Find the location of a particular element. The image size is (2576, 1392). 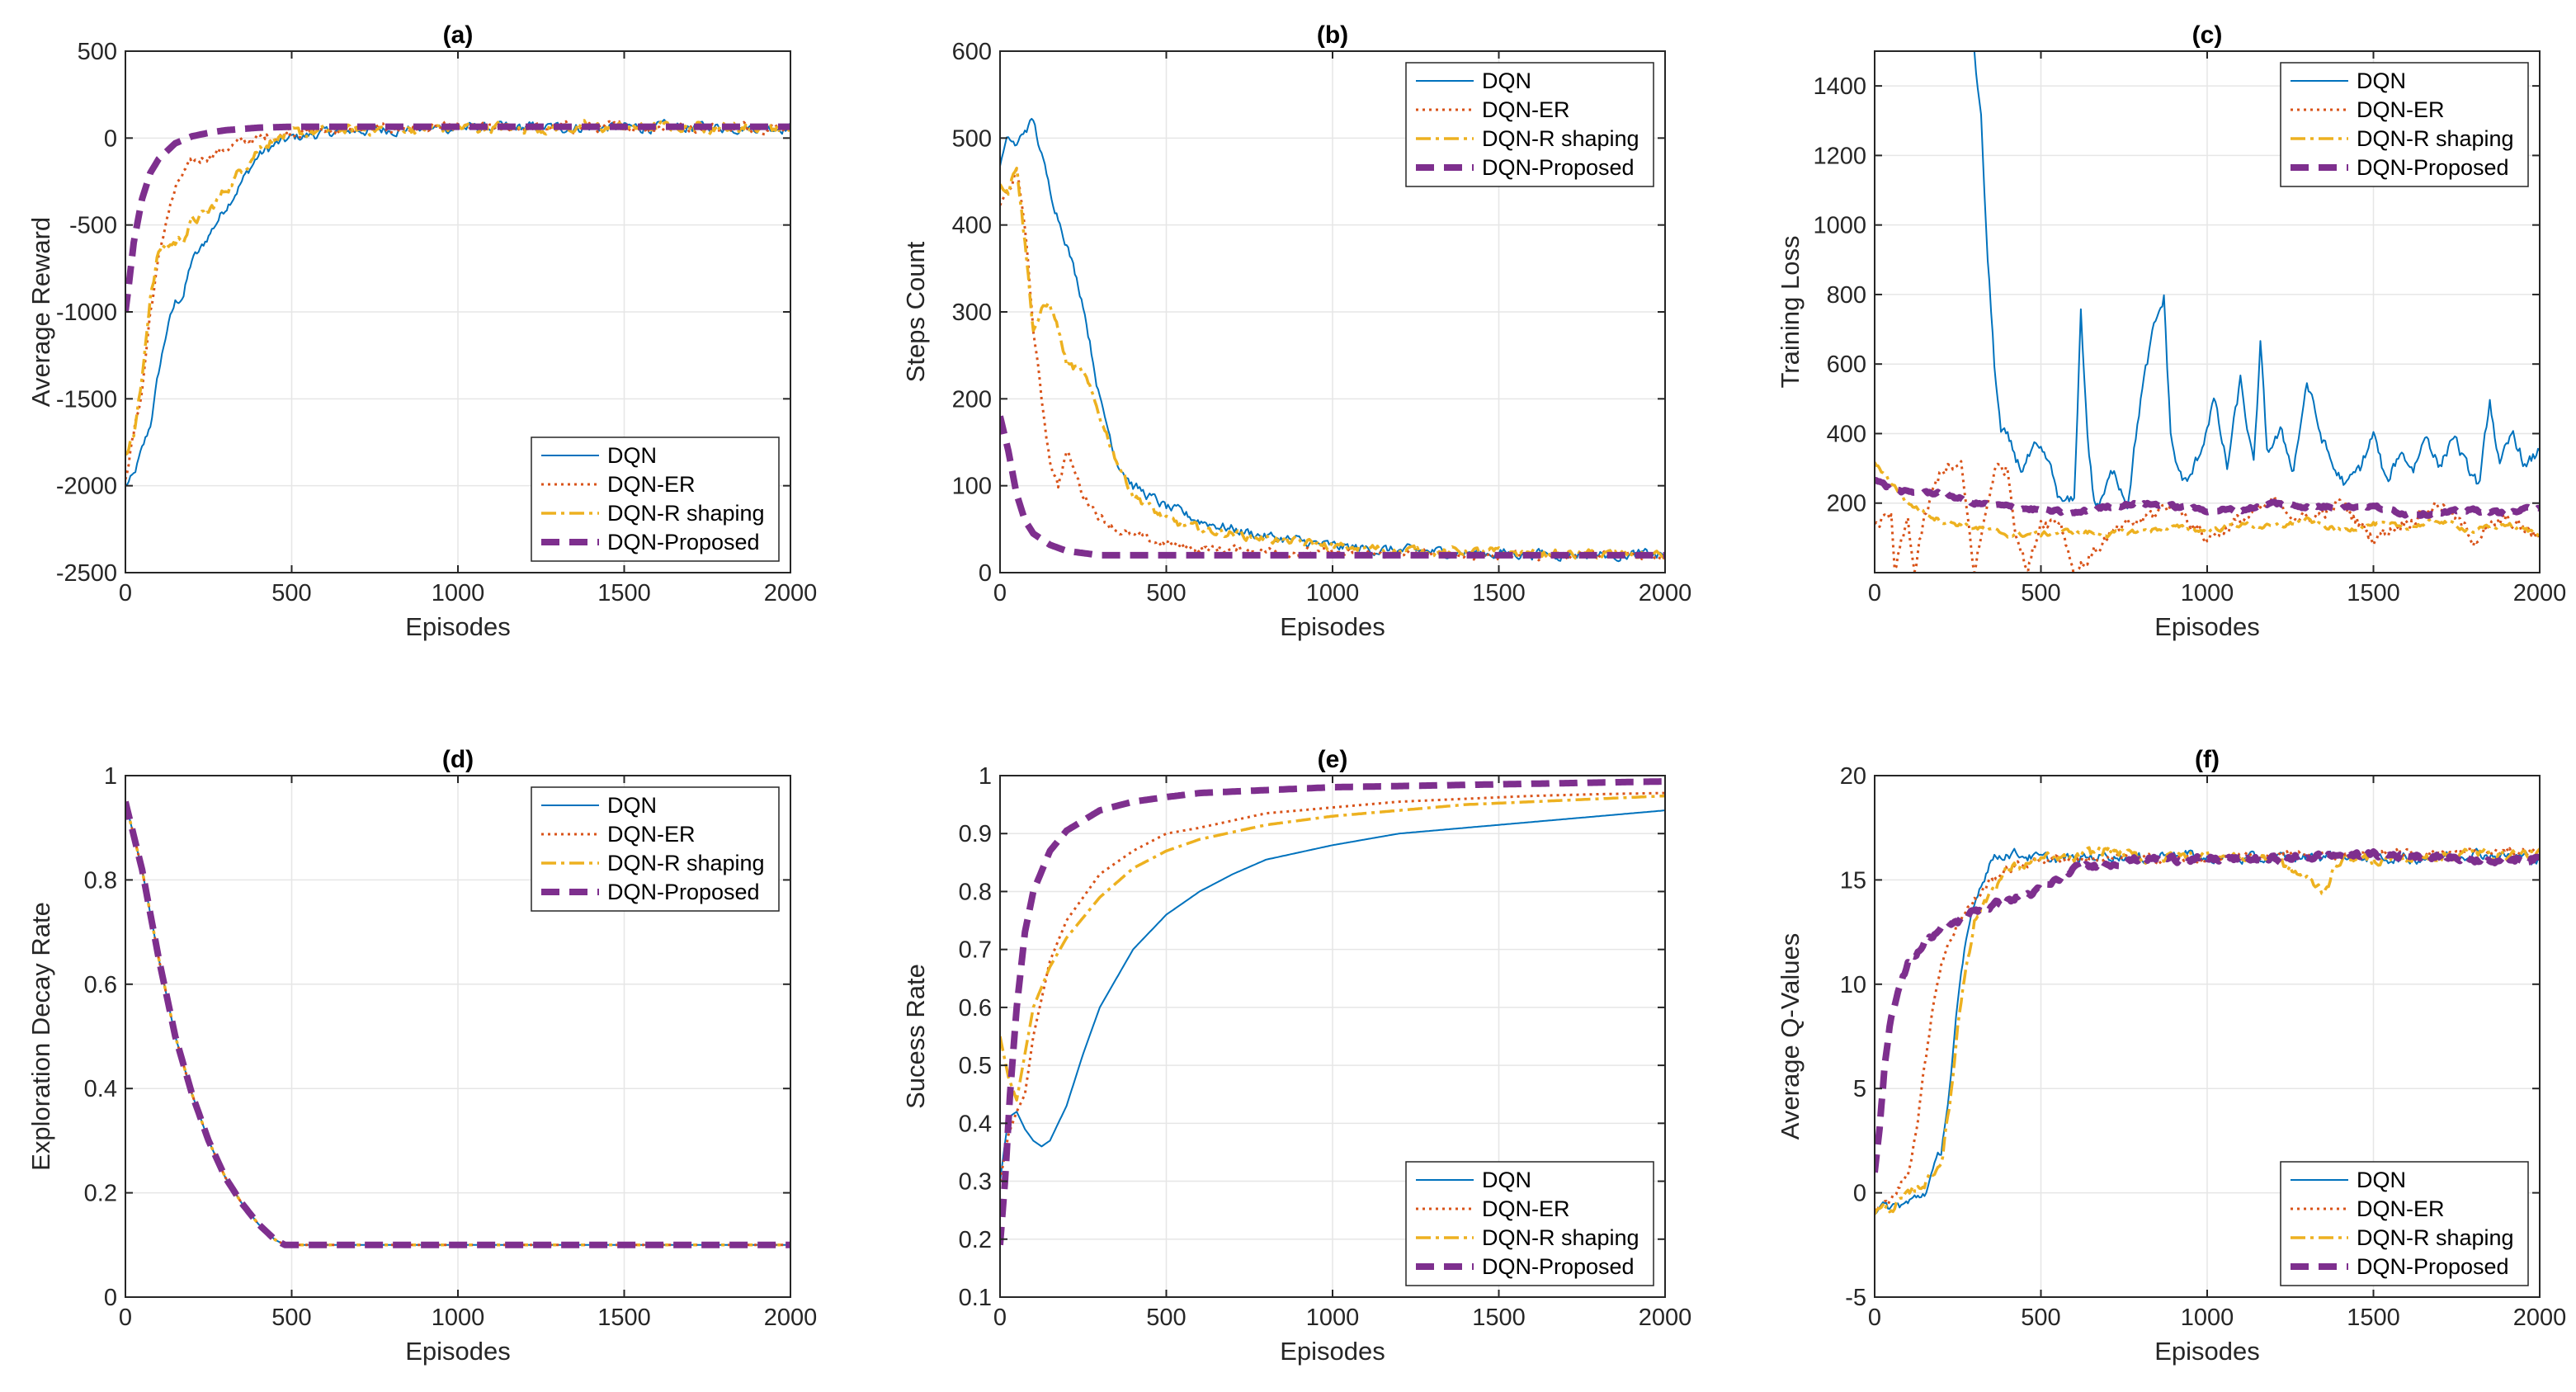

chart-title: (e) is located at coordinates (1333, 759).